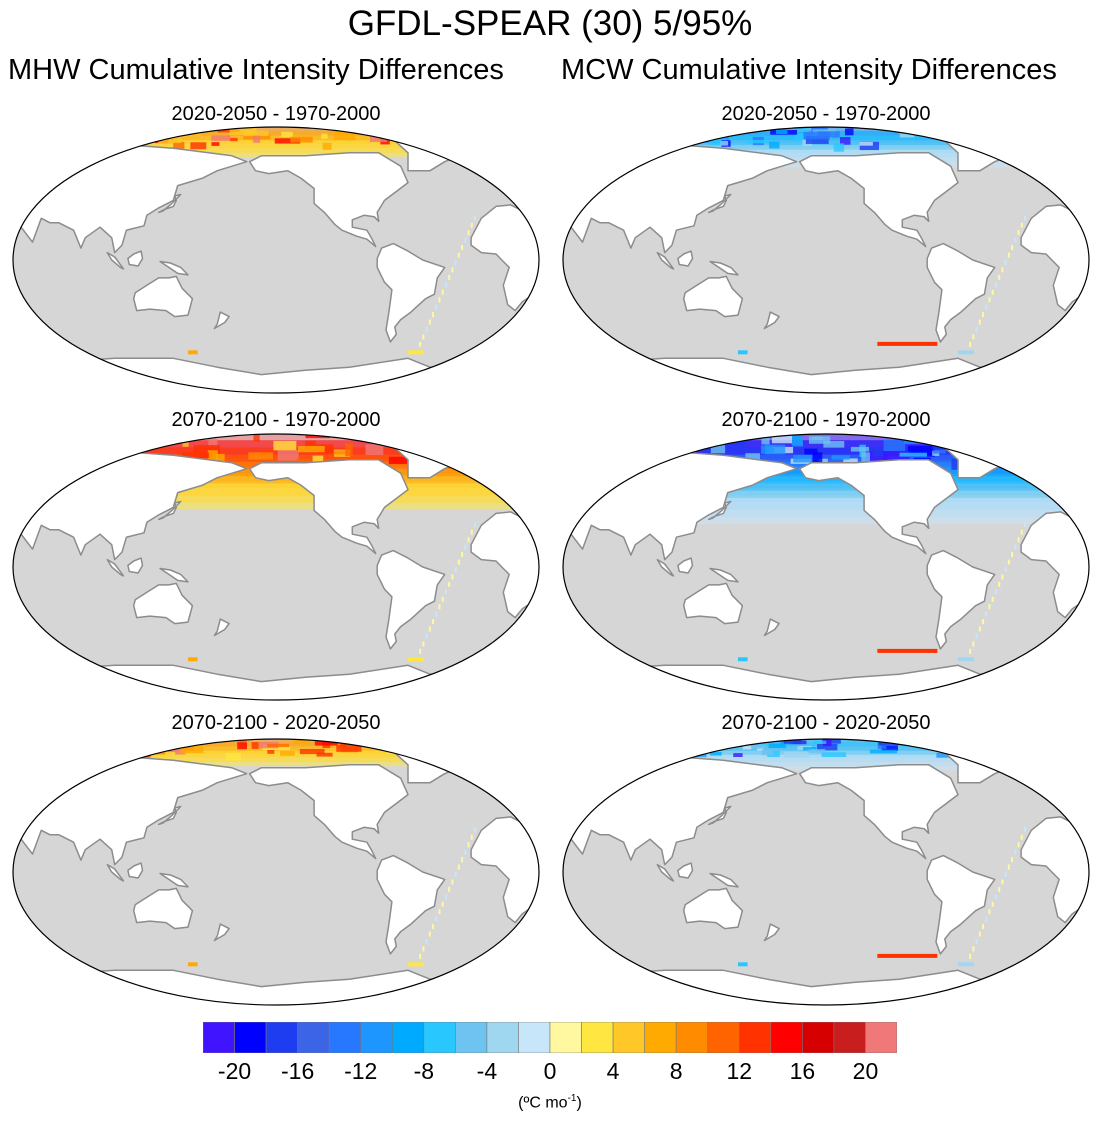 This screenshot has width=1100, height=1124. I want to click on panel-title-warm-2: 2070-2100 - 2020-2050, so click(276, 723).